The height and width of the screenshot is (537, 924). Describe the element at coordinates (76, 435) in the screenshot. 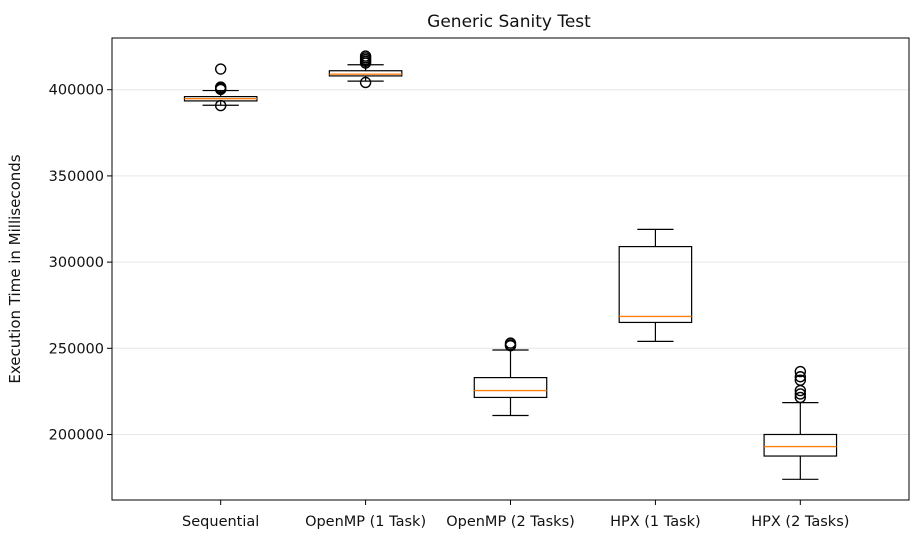

I see `y-tick-label: 200000` at that location.